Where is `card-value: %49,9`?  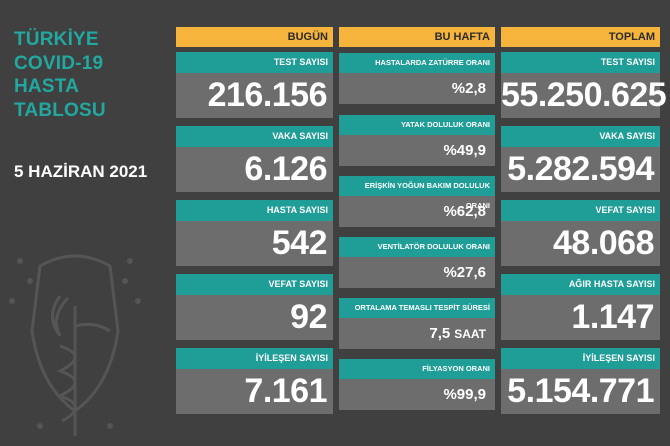
card-value: %49,9 is located at coordinates (417, 150).